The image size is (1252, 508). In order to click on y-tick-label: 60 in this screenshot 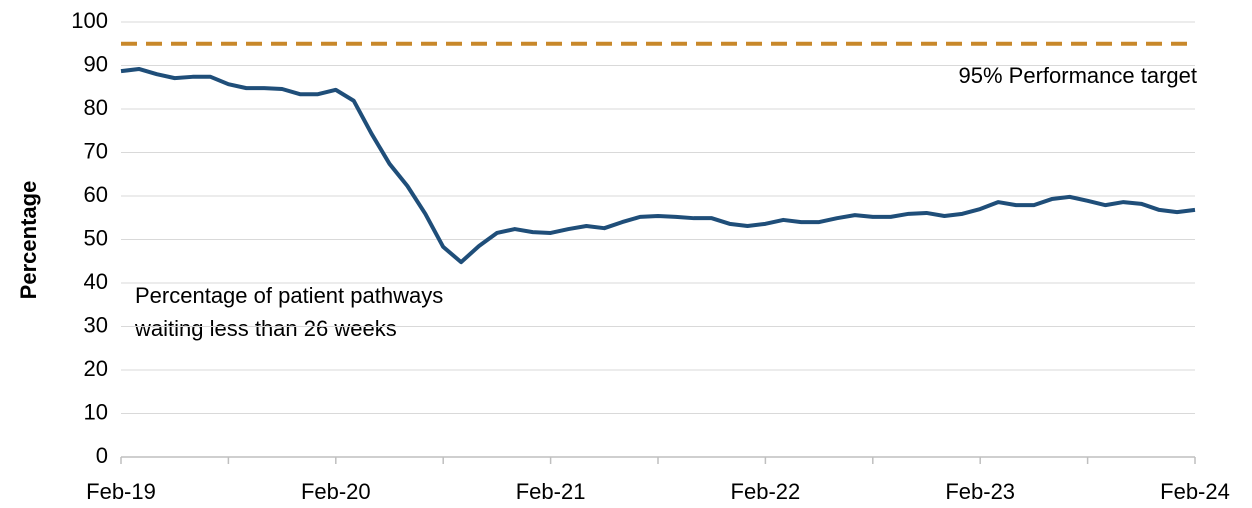, I will do `click(96, 194)`.